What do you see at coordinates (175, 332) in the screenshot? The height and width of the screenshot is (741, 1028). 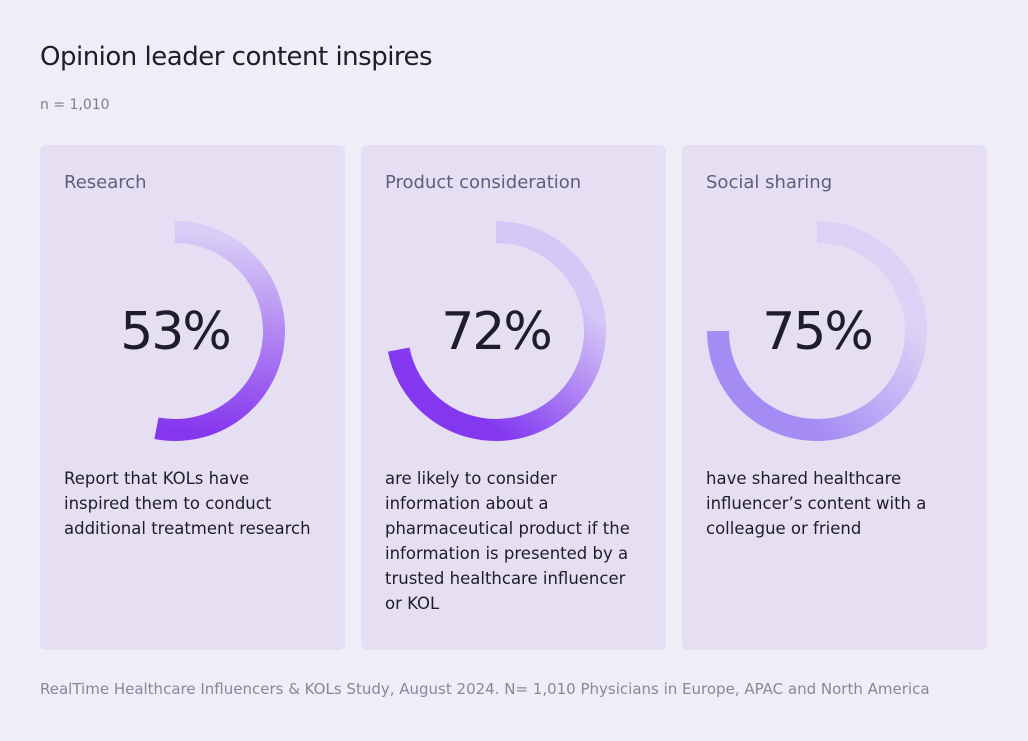 I see `percent-label: 53%` at bounding box center [175, 332].